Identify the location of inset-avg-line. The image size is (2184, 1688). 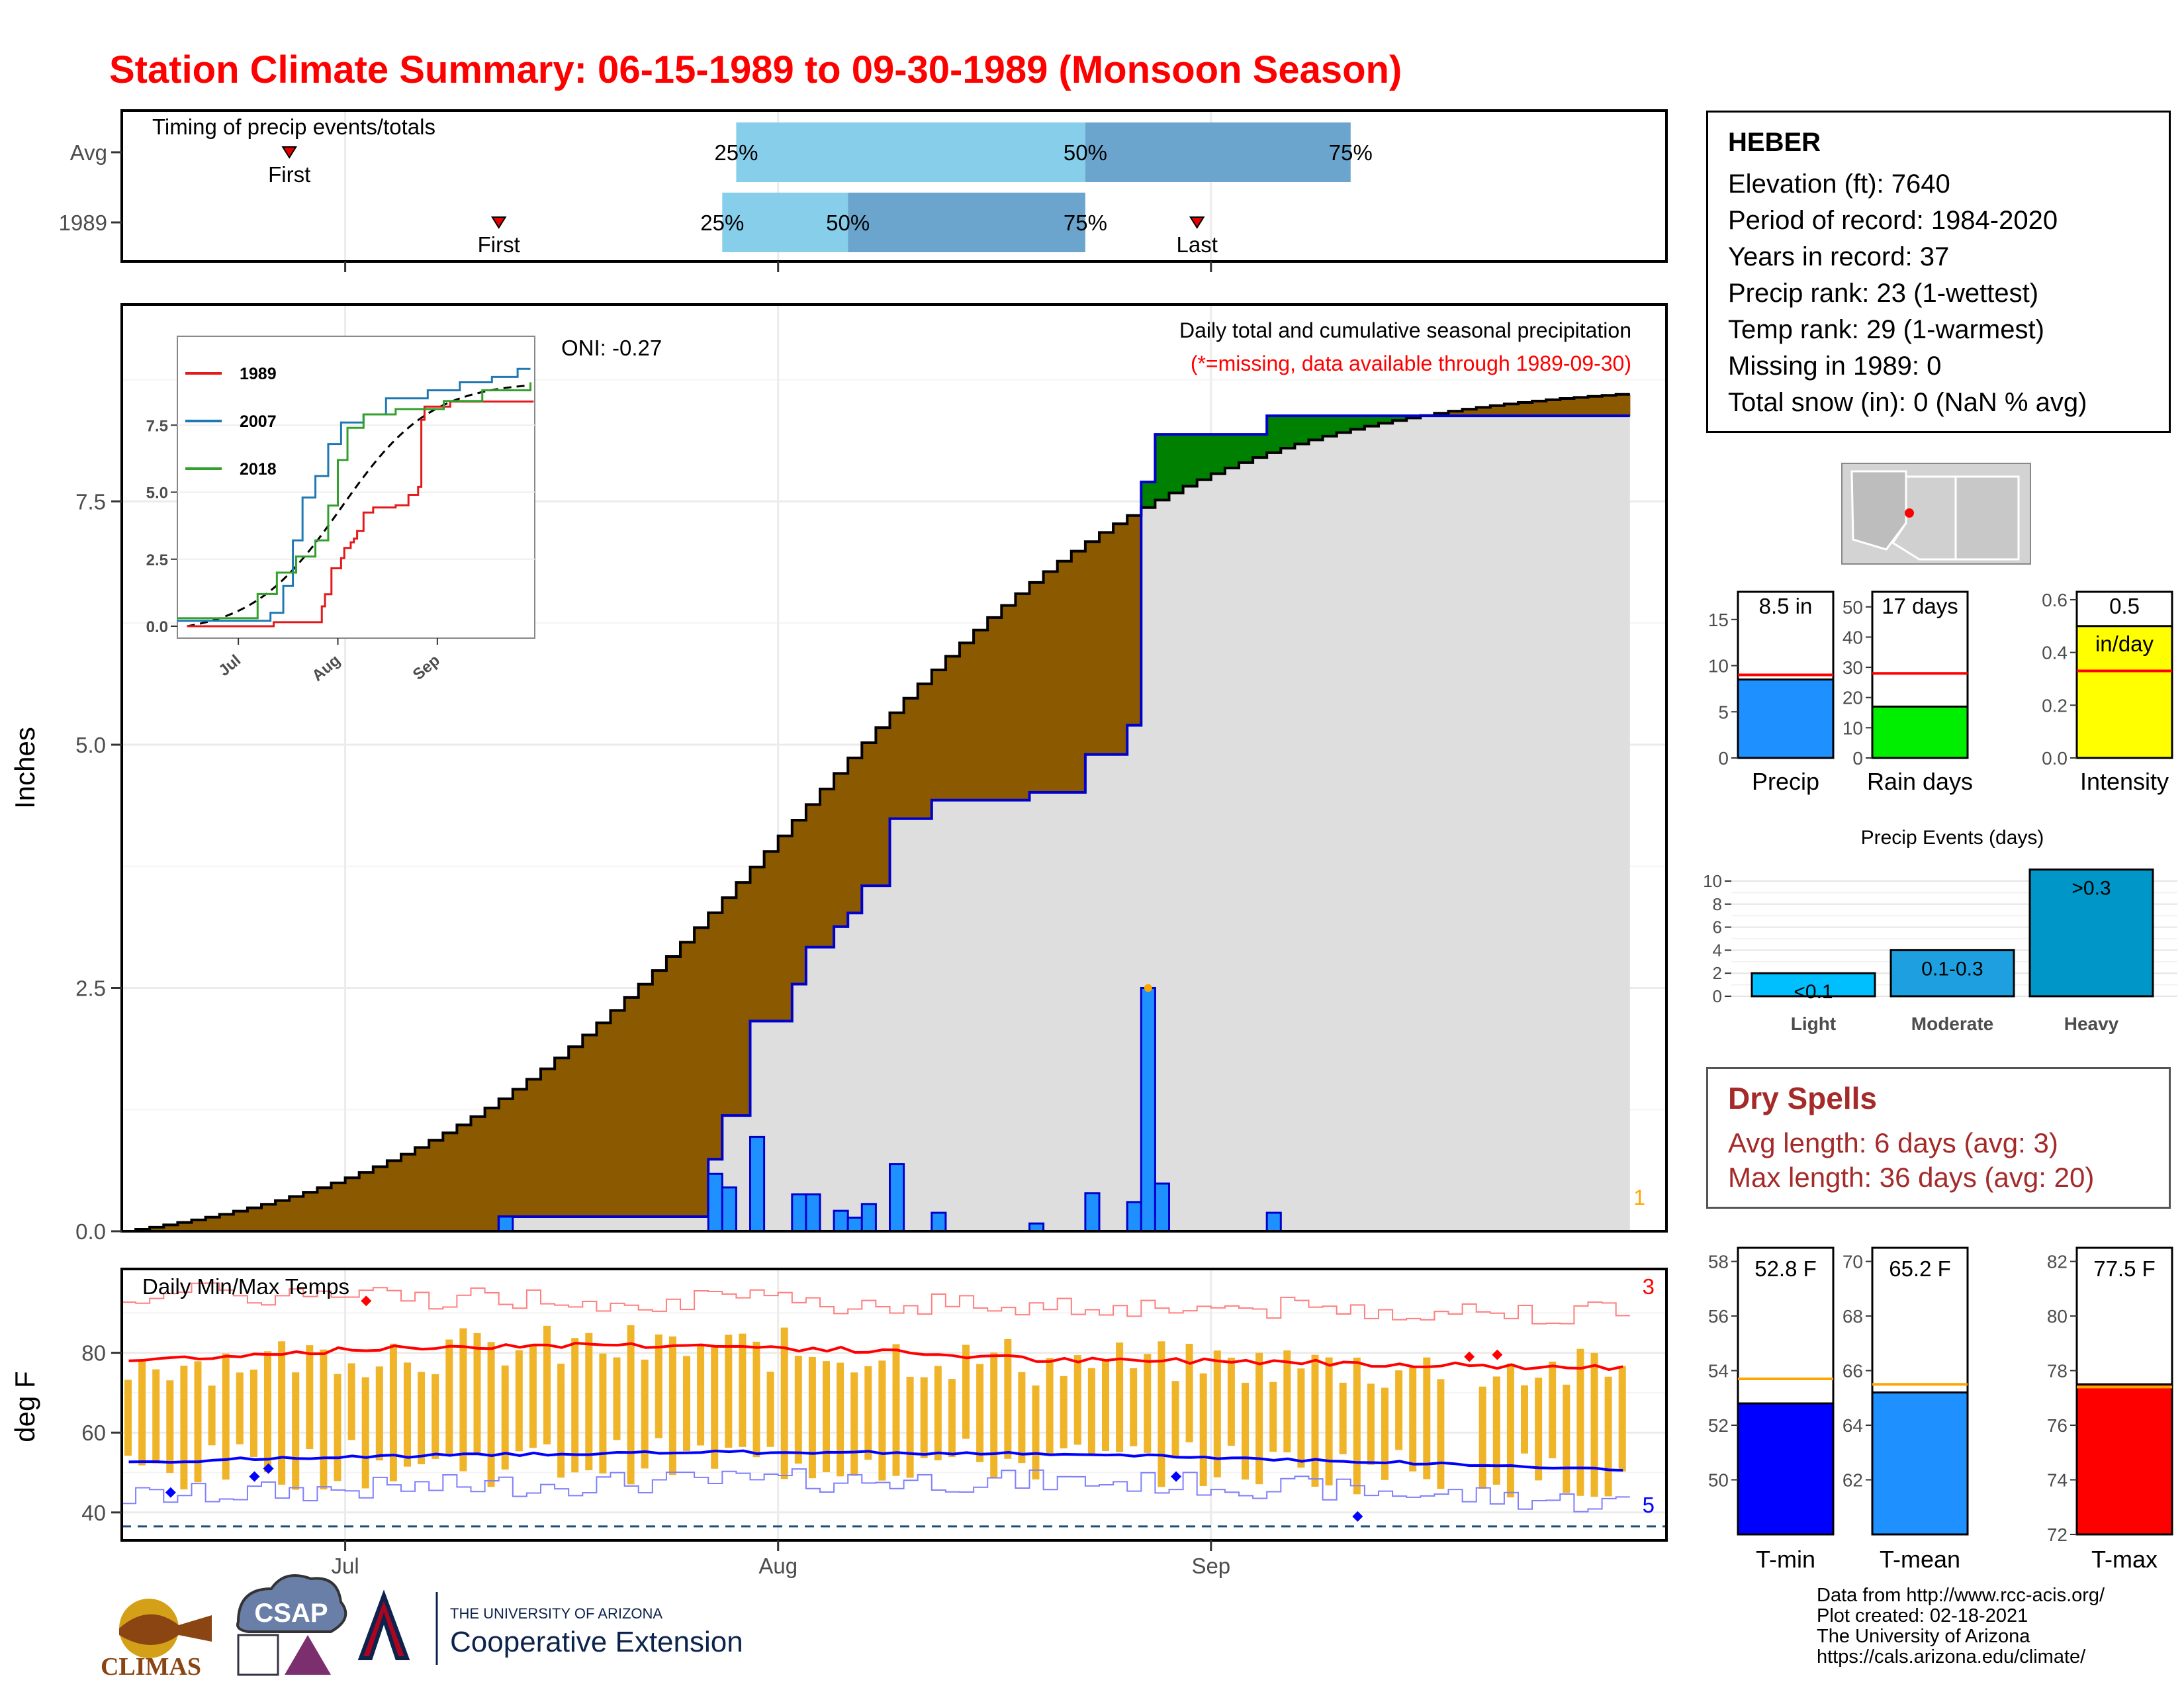
(359, 506).